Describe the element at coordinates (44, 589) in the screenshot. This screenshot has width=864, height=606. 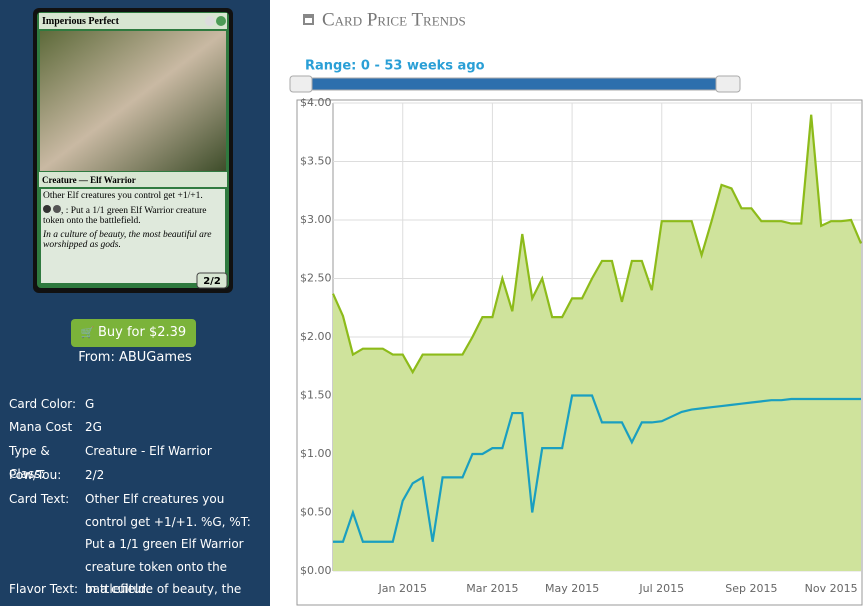
I see `detail-label: Flavor Text:` at that location.